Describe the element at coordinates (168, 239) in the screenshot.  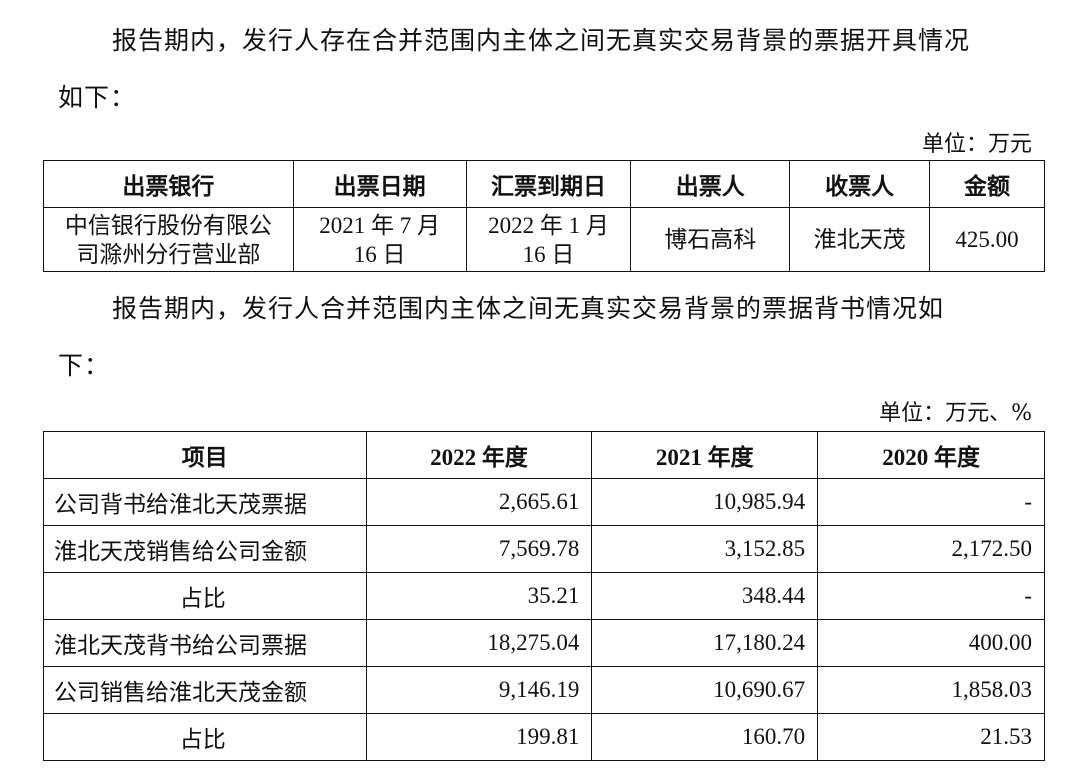
I see `cell-bank: 中信银行股份有限公 司滁州分行营业部` at that location.